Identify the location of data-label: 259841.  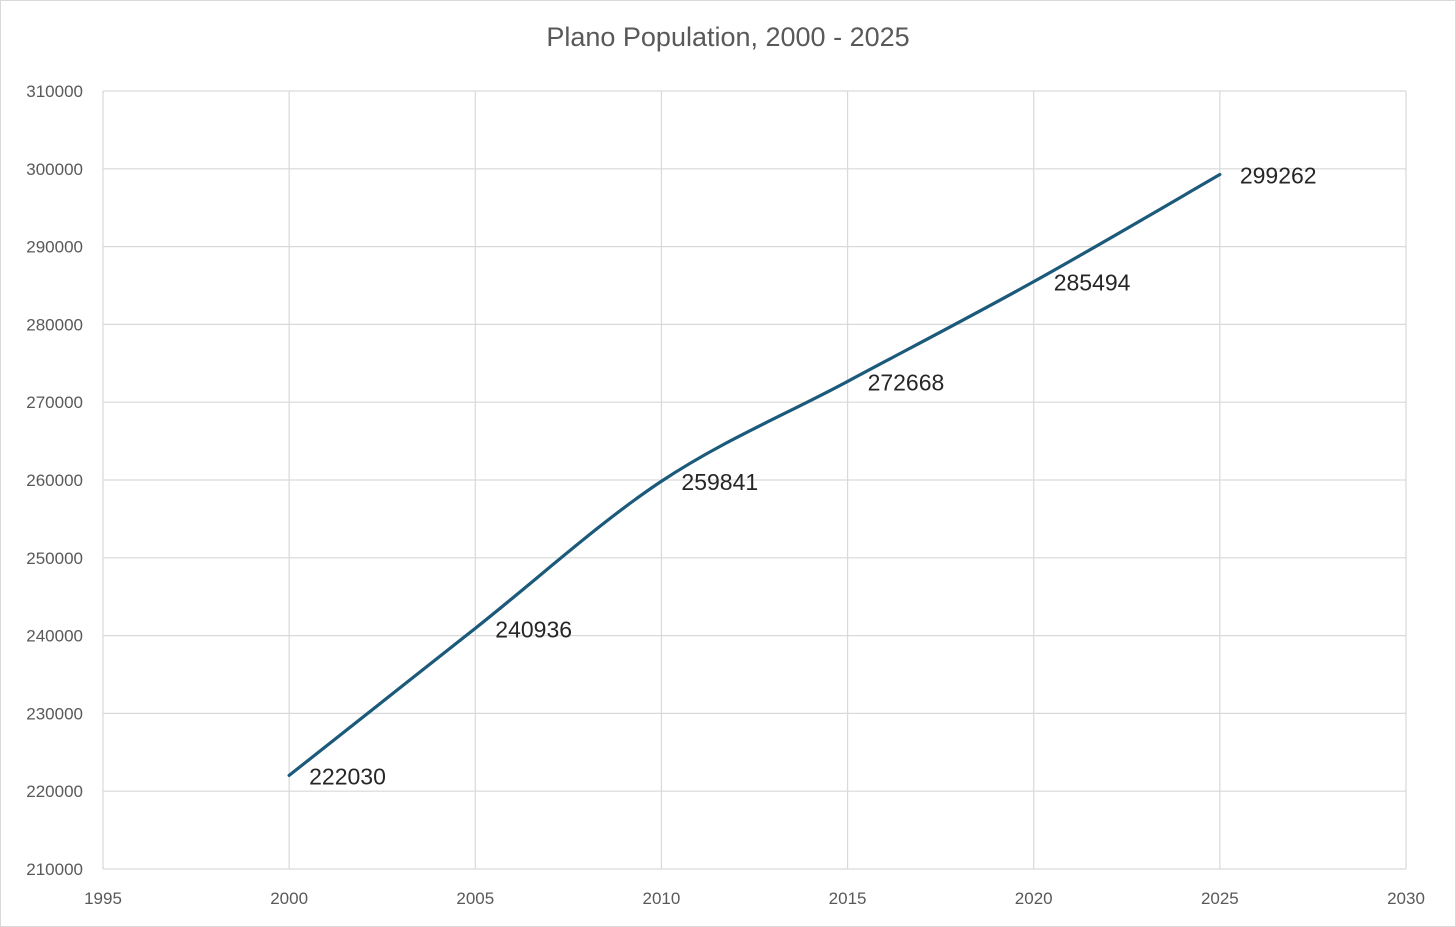
(719, 482).